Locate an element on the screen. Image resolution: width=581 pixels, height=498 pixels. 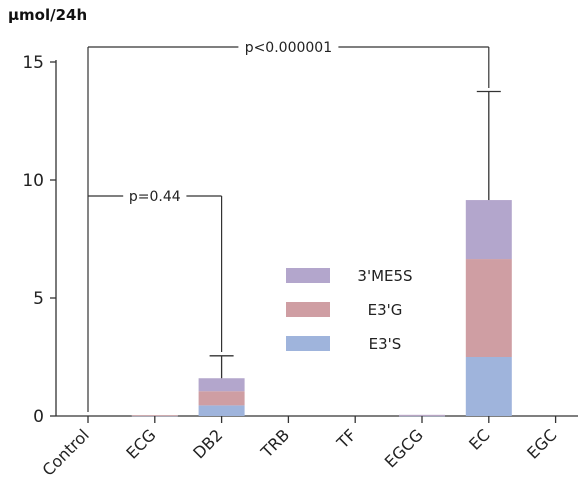
legend-label: E3'G is located at coordinates (385, 310).